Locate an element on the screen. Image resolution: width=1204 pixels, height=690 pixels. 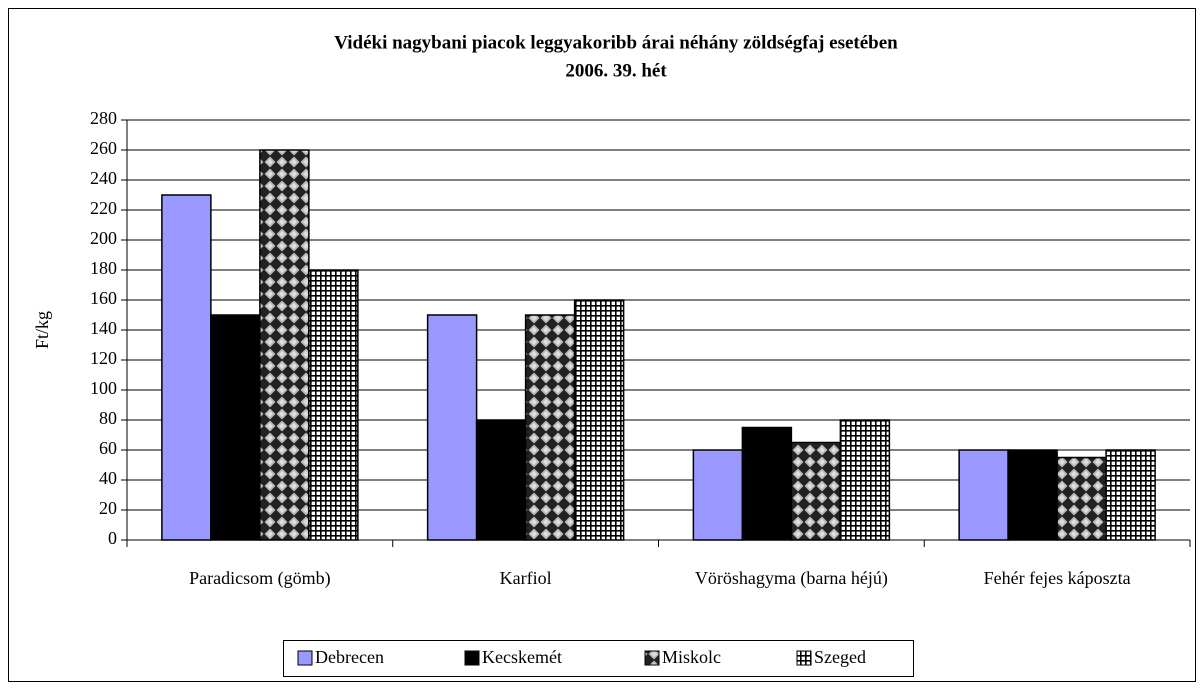
y-tick-label: 220 is located at coordinates (103, 208).